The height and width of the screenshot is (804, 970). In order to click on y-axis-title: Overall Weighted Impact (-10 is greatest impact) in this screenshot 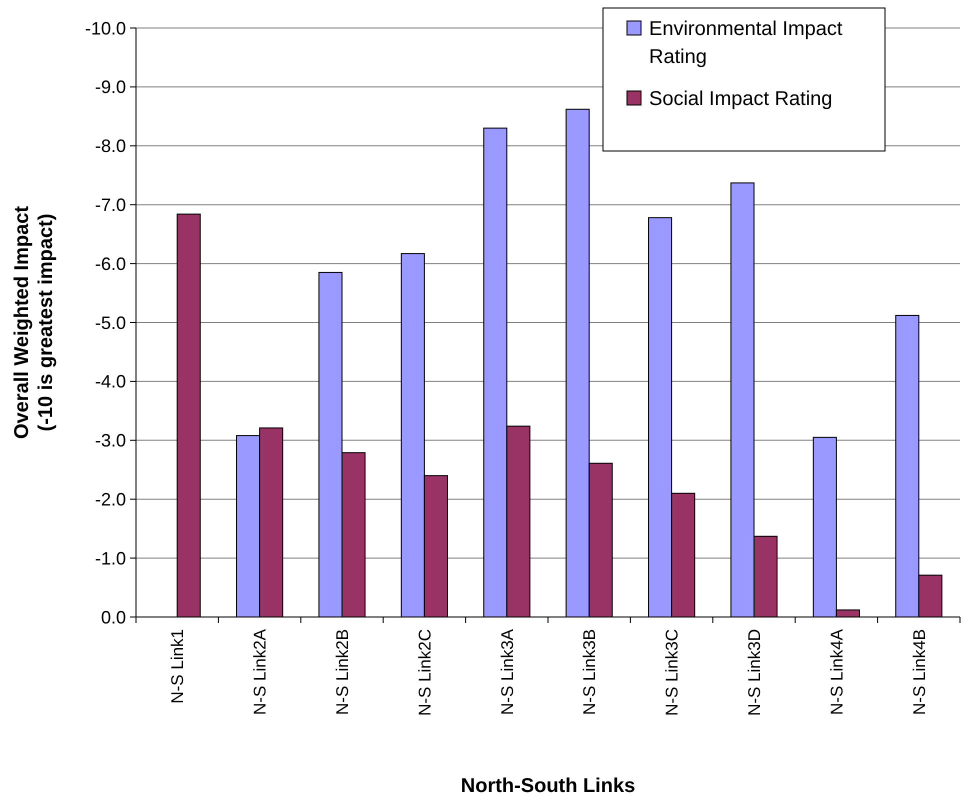, I will do `click(34, 323)`.